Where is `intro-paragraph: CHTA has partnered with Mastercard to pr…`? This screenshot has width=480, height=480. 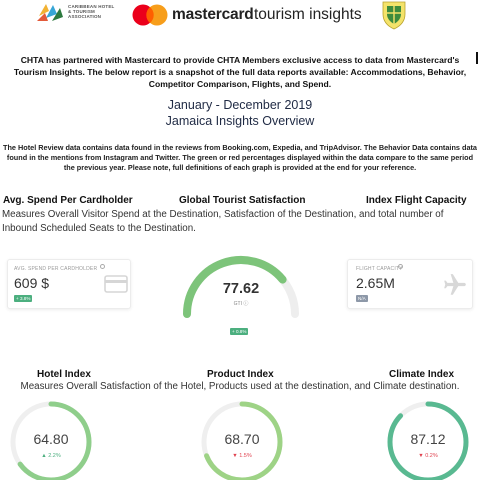 intro-paragraph: CHTA has partnered with Mastercard to pr… is located at coordinates (240, 72).